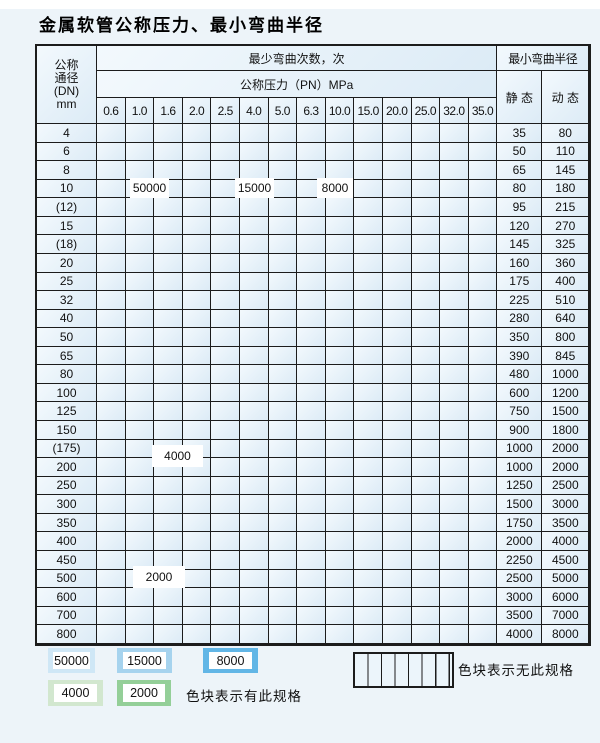 This screenshot has width=600, height=743. I want to click on dn-cell: 100, so click(67, 393).